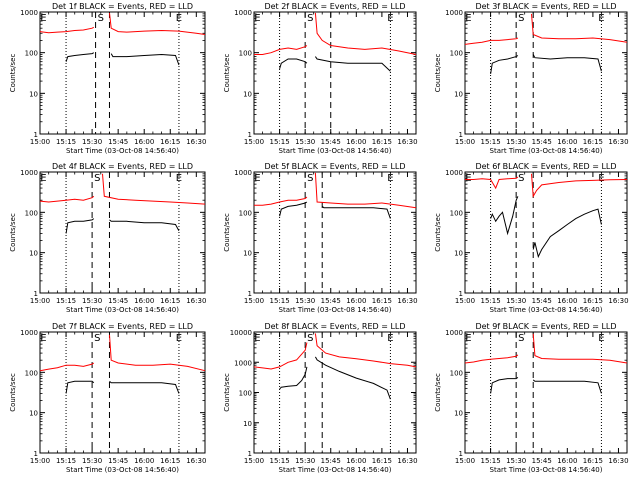  What do you see at coordinates (334, 166) in the screenshot?
I see `chart-title: Det 5f BLACK = Events, RED = LLD` at bounding box center [334, 166].